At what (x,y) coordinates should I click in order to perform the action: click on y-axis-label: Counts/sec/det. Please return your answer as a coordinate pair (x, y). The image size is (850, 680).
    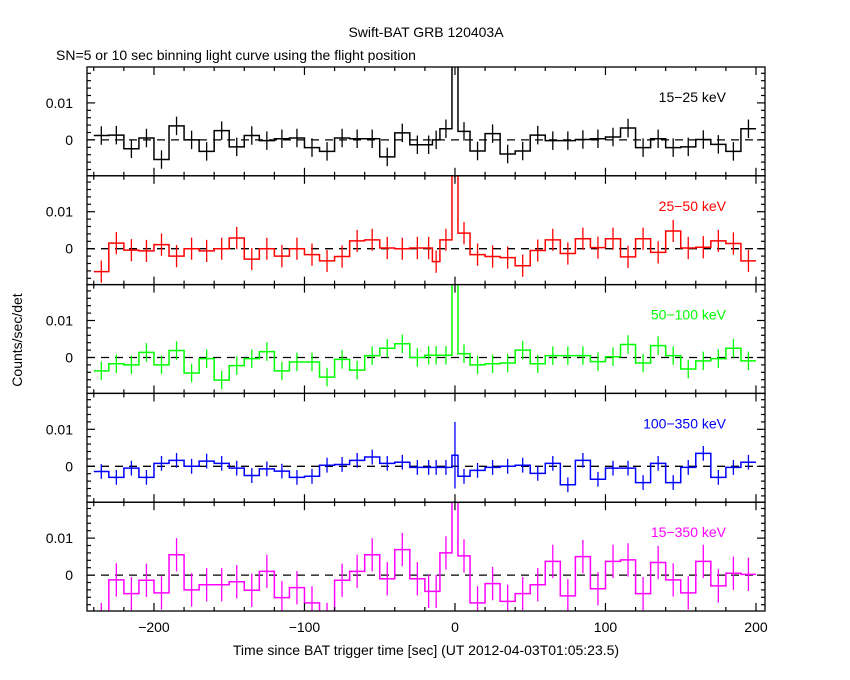
    Looking at the image, I should click on (17, 339).